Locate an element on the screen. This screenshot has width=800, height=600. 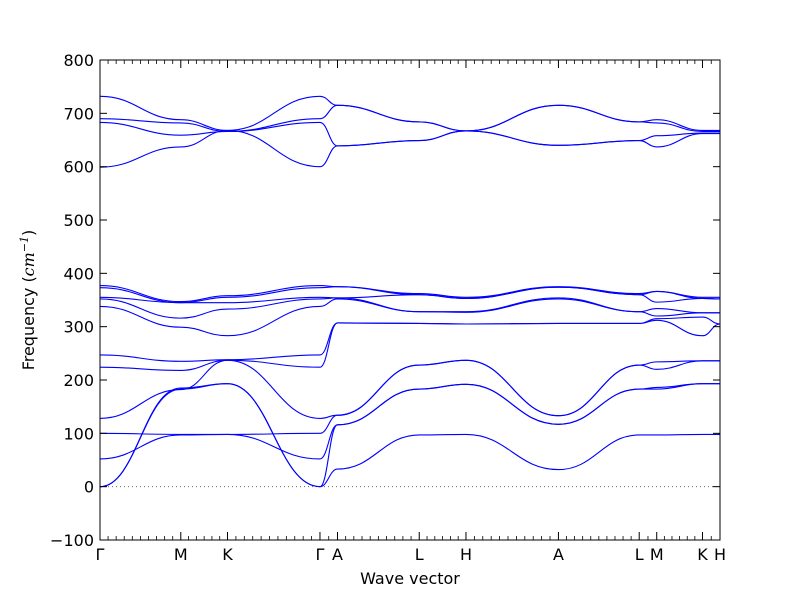
y-axis-label-unit: cm is located at coordinates (28, 264).